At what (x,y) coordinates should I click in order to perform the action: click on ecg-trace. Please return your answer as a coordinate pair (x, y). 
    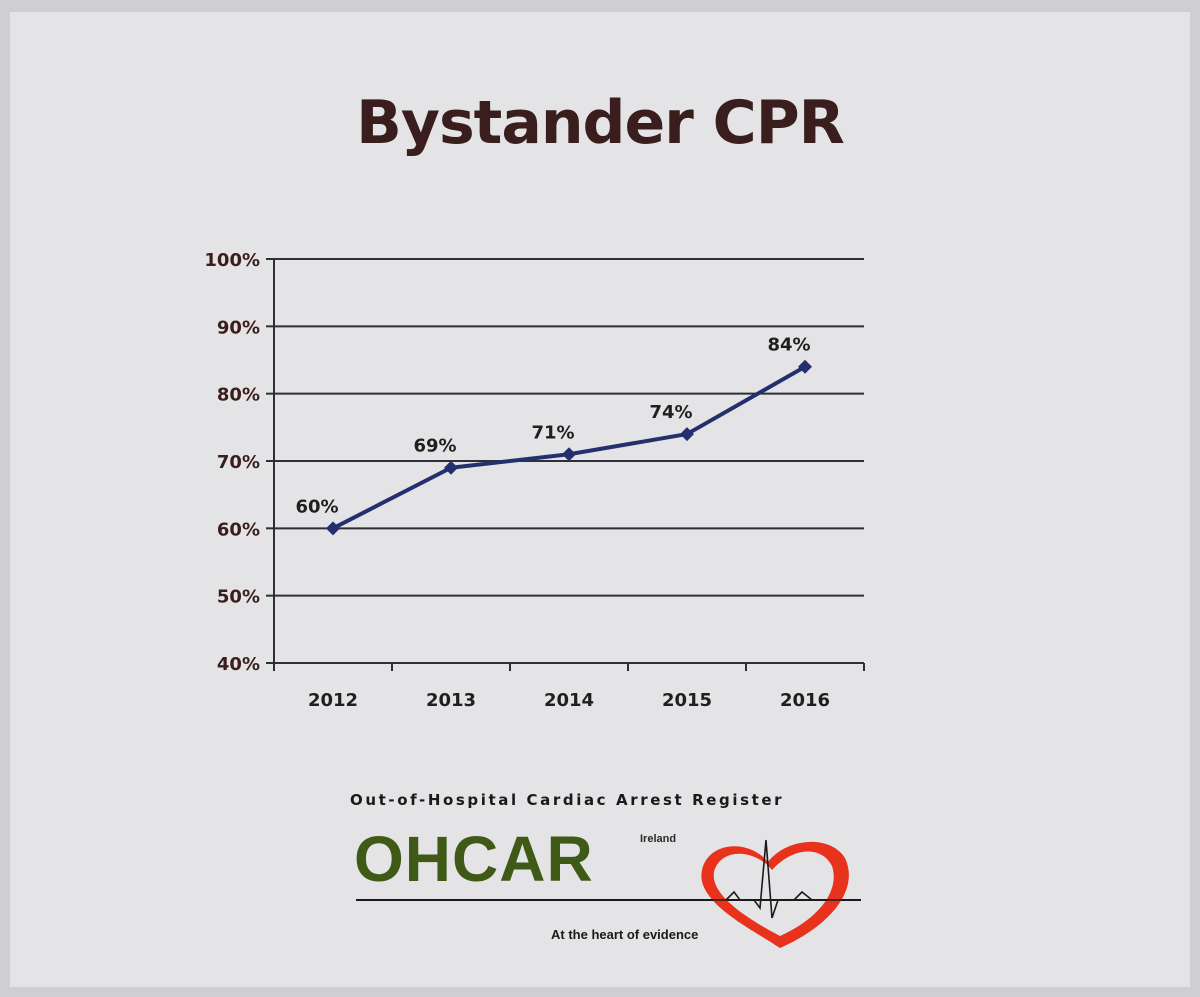
    Looking at the image, I should click on (770, 879).